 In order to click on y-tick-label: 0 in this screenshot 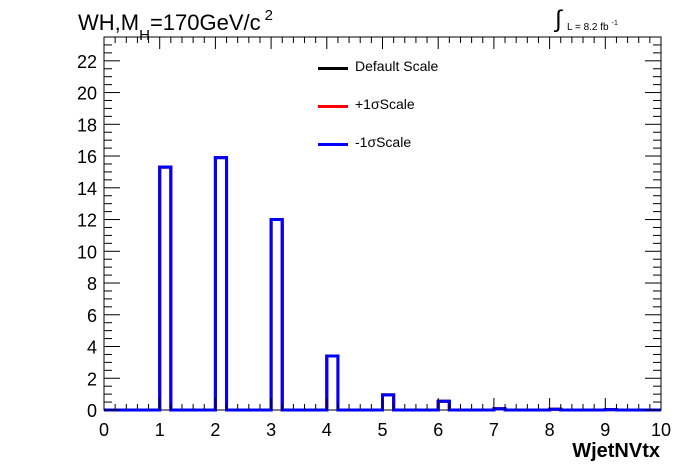, I will do `click(92, 411)`.